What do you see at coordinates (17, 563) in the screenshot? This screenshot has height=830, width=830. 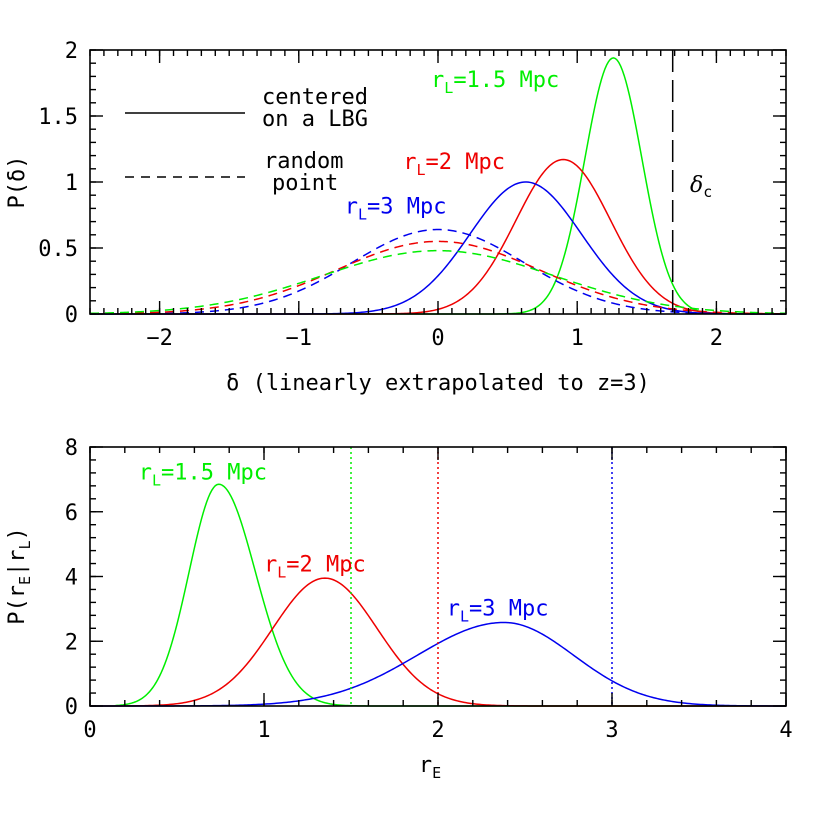 I see `bottom-y-part-3: |r` at bounding box center [17, 563].